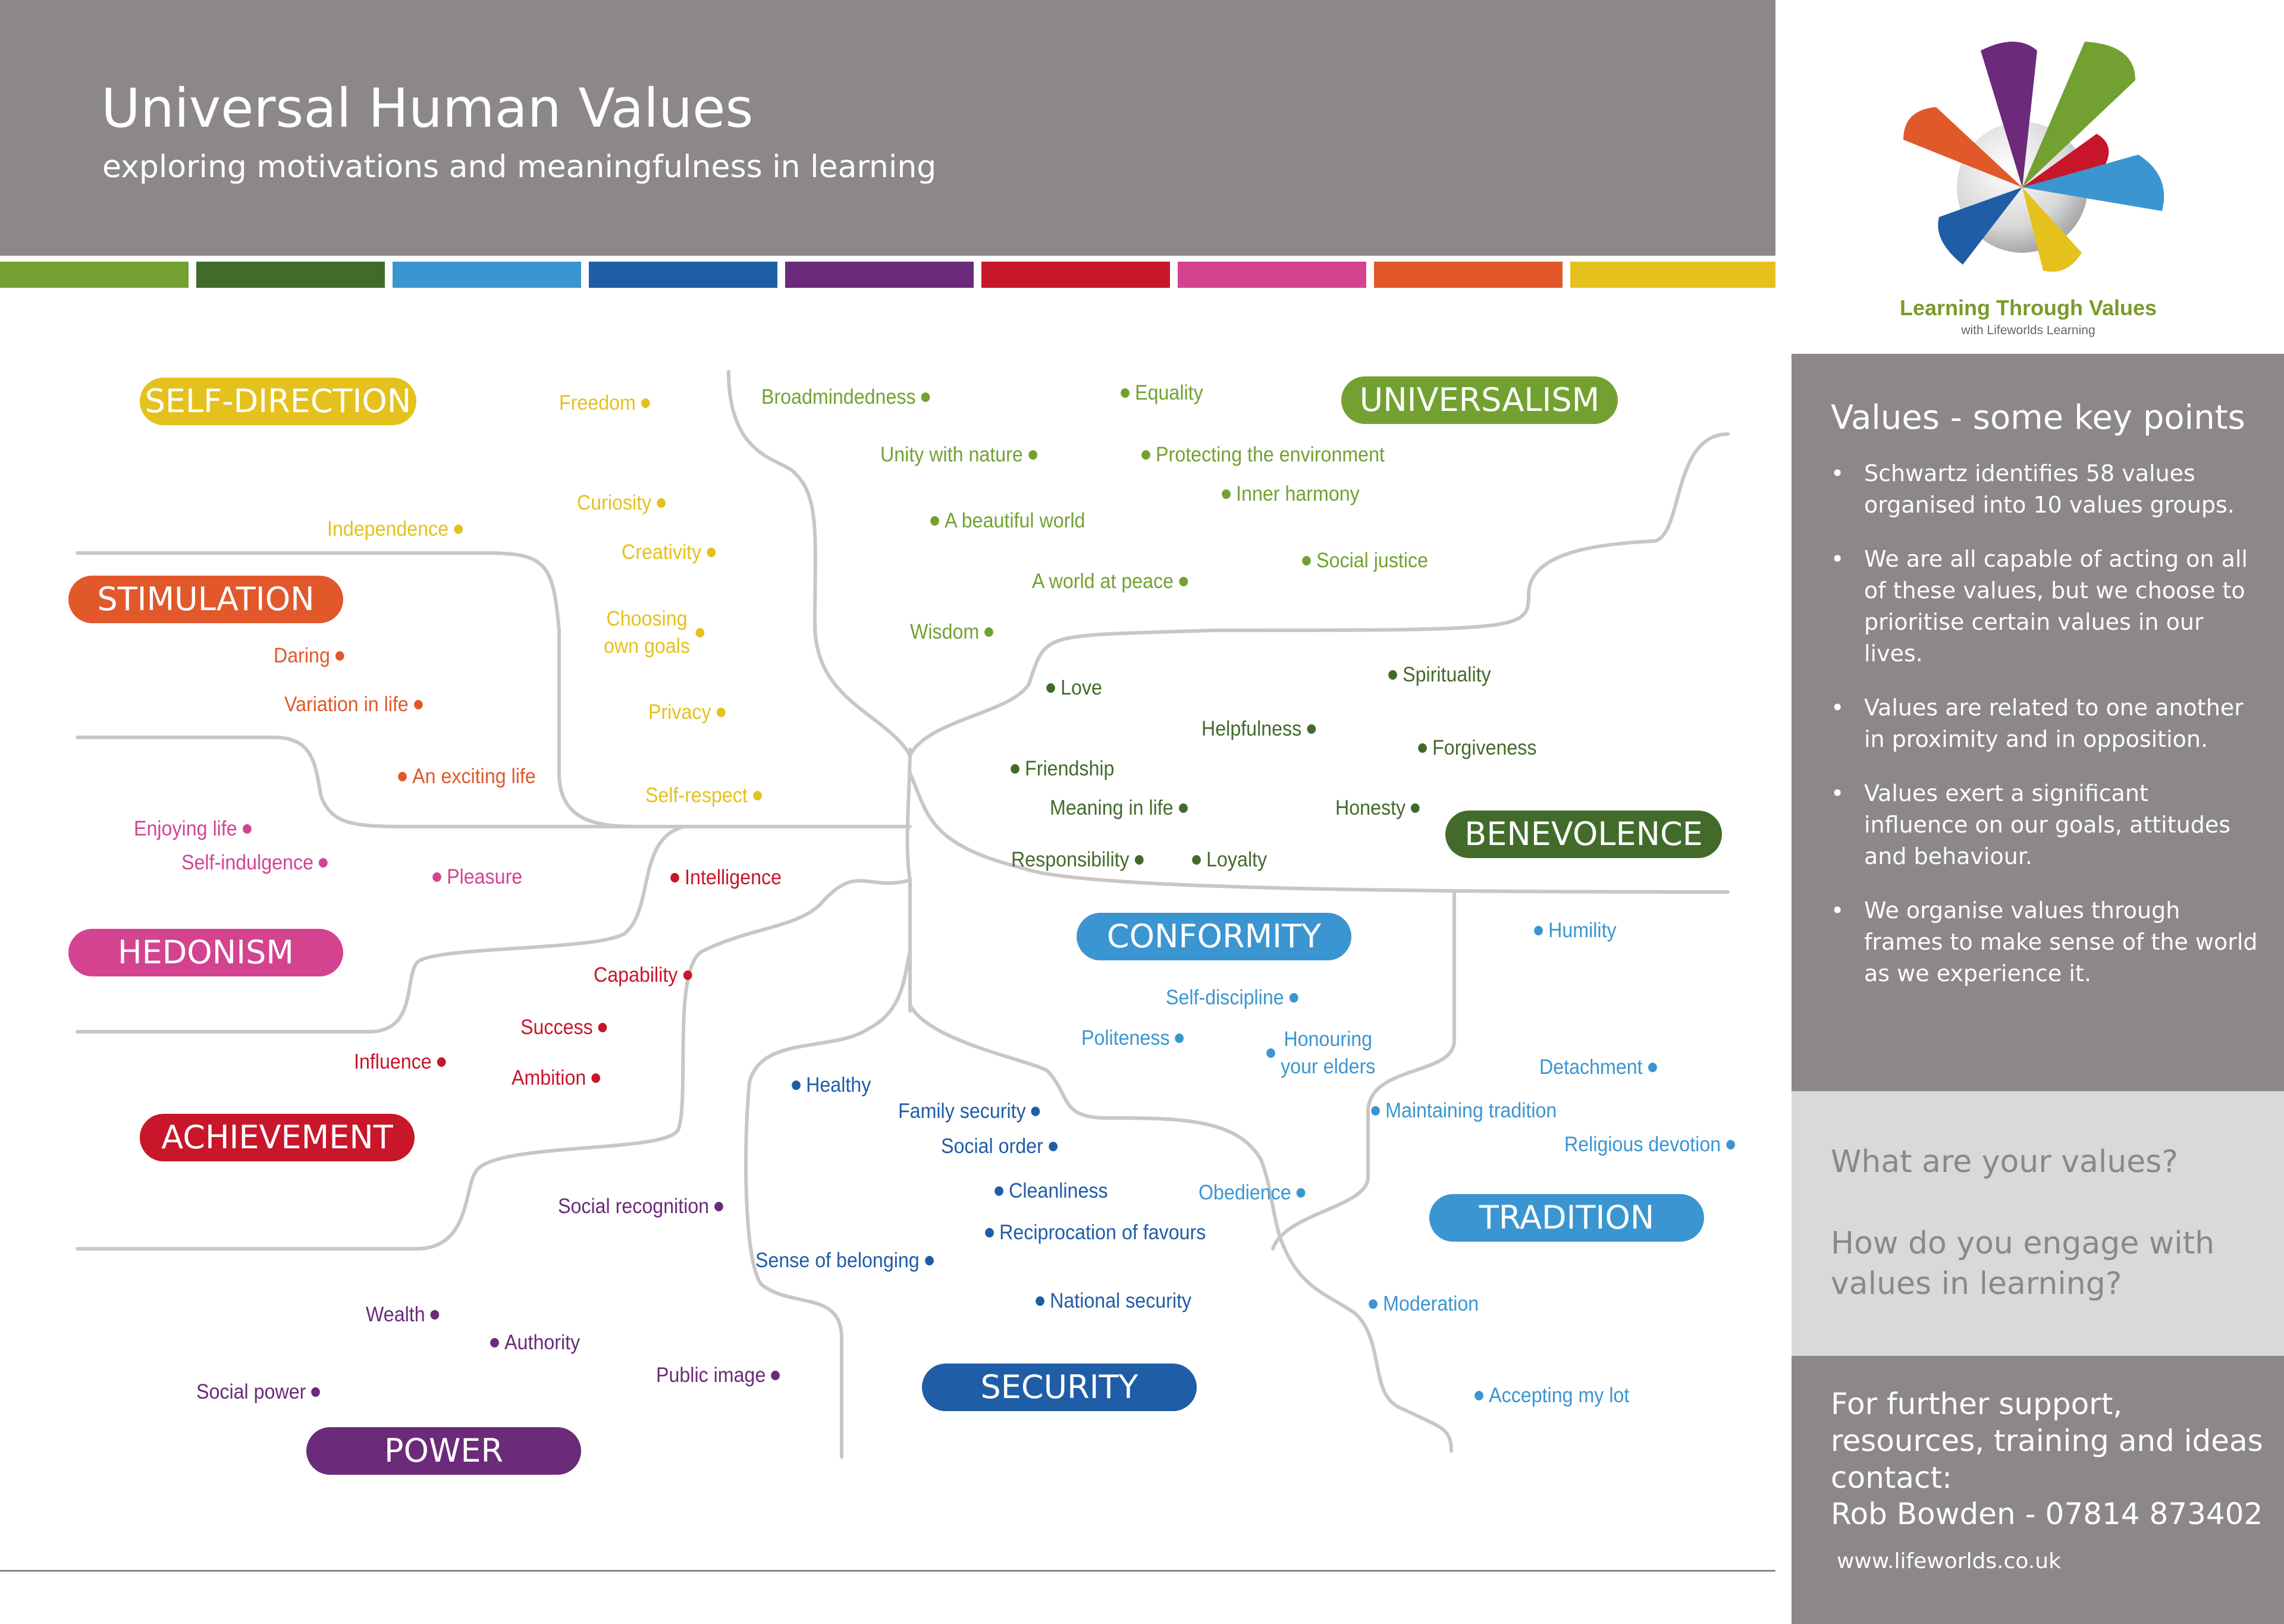 The height and width of the screenshot is (1624, 2284). What do you see at coordinates (597, 402) in the screenshot?
I see `value-label: Freedom` at bounding box center [597, 402].